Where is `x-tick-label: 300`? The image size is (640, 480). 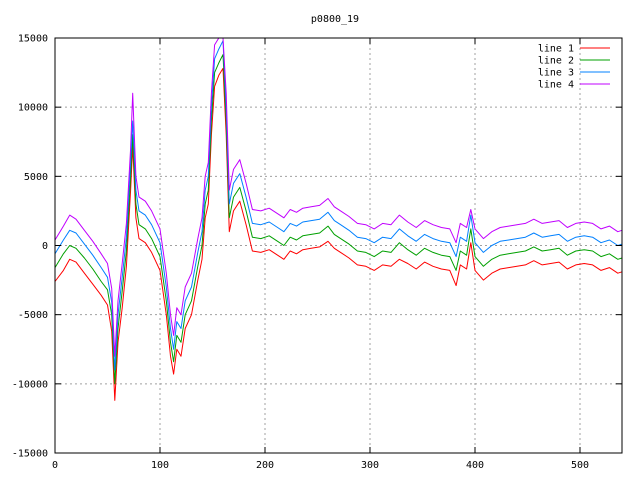 x-tick-label: 300 is located at coordinates (370, 465).